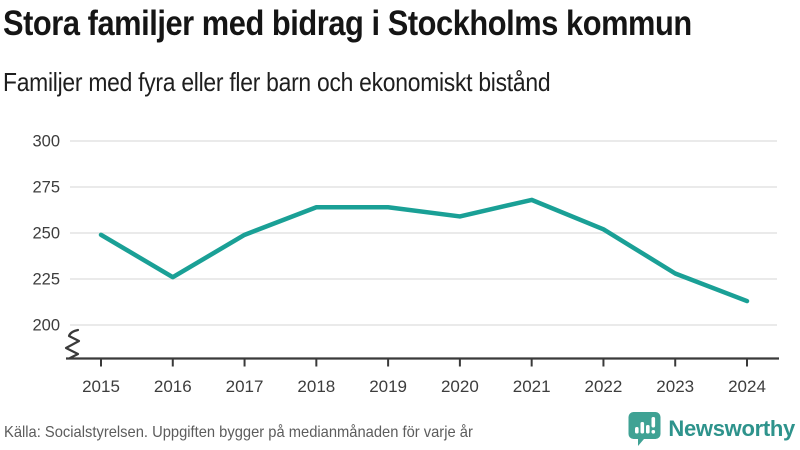 The width and height of the screenshot is (800, 450). Describe the element at coordinates (388, 386) in the screenshot. I see `x-tick-label: 2019` at that location.